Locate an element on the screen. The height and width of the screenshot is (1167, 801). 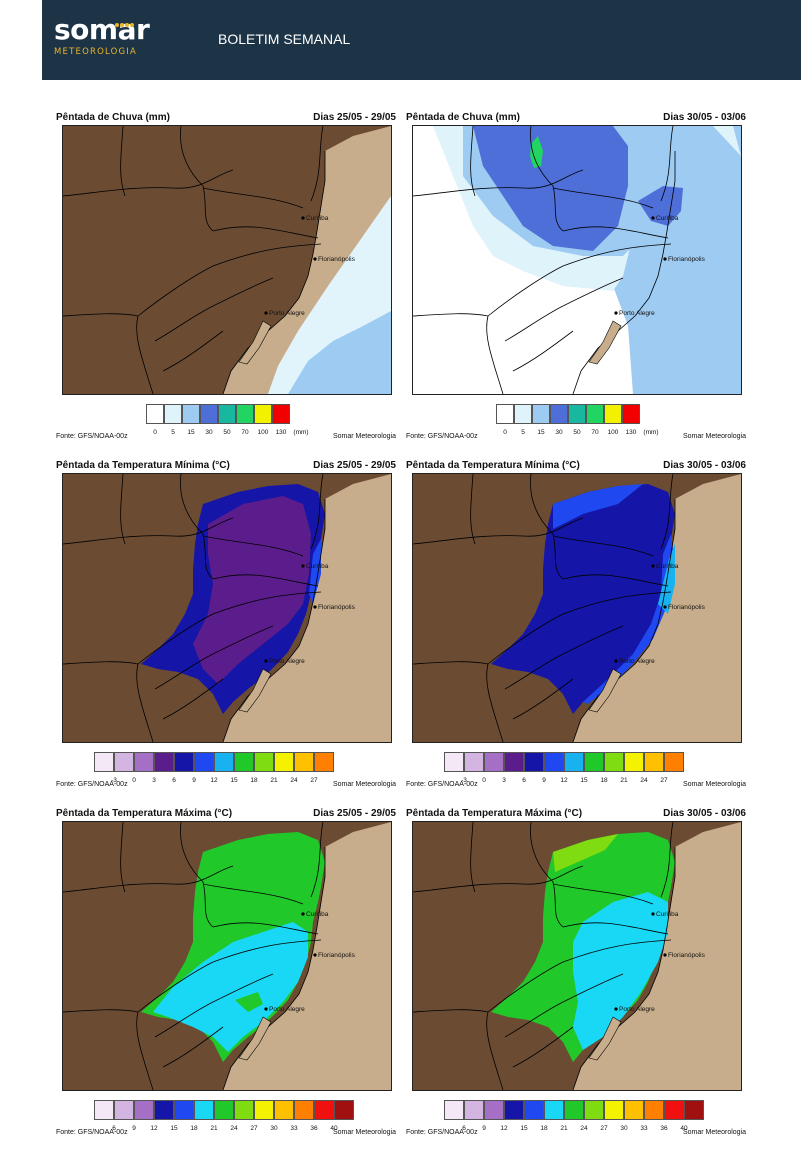
logo-dots-icon is located at coordinates (125, 23).